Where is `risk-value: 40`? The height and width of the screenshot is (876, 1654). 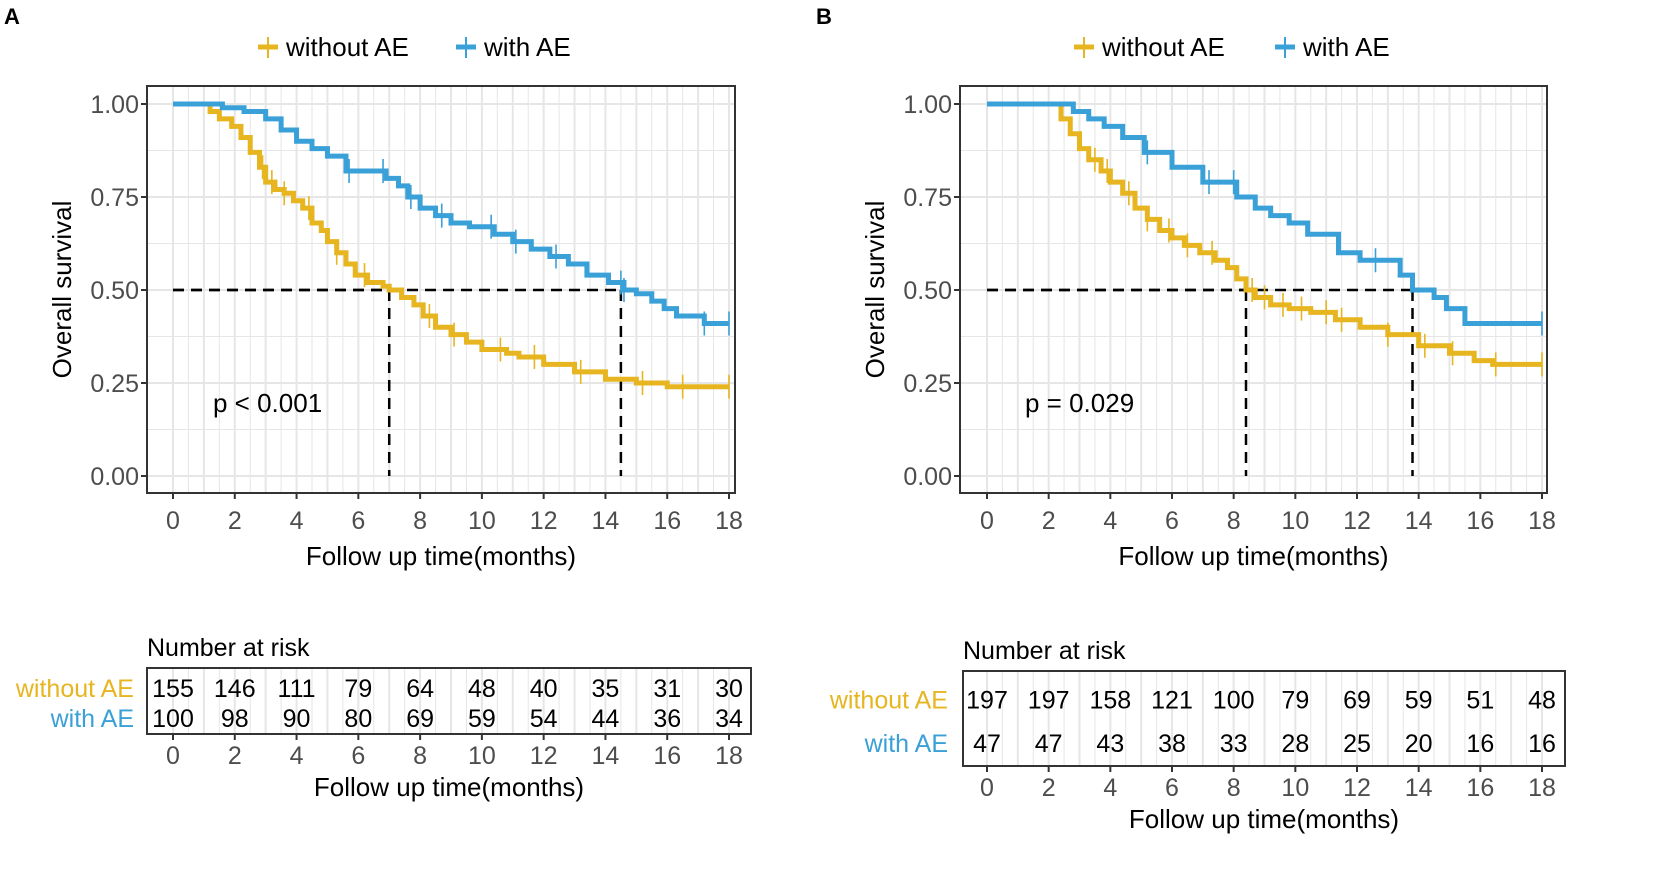 risk-value: 40 is located at coordinates (544, 689).